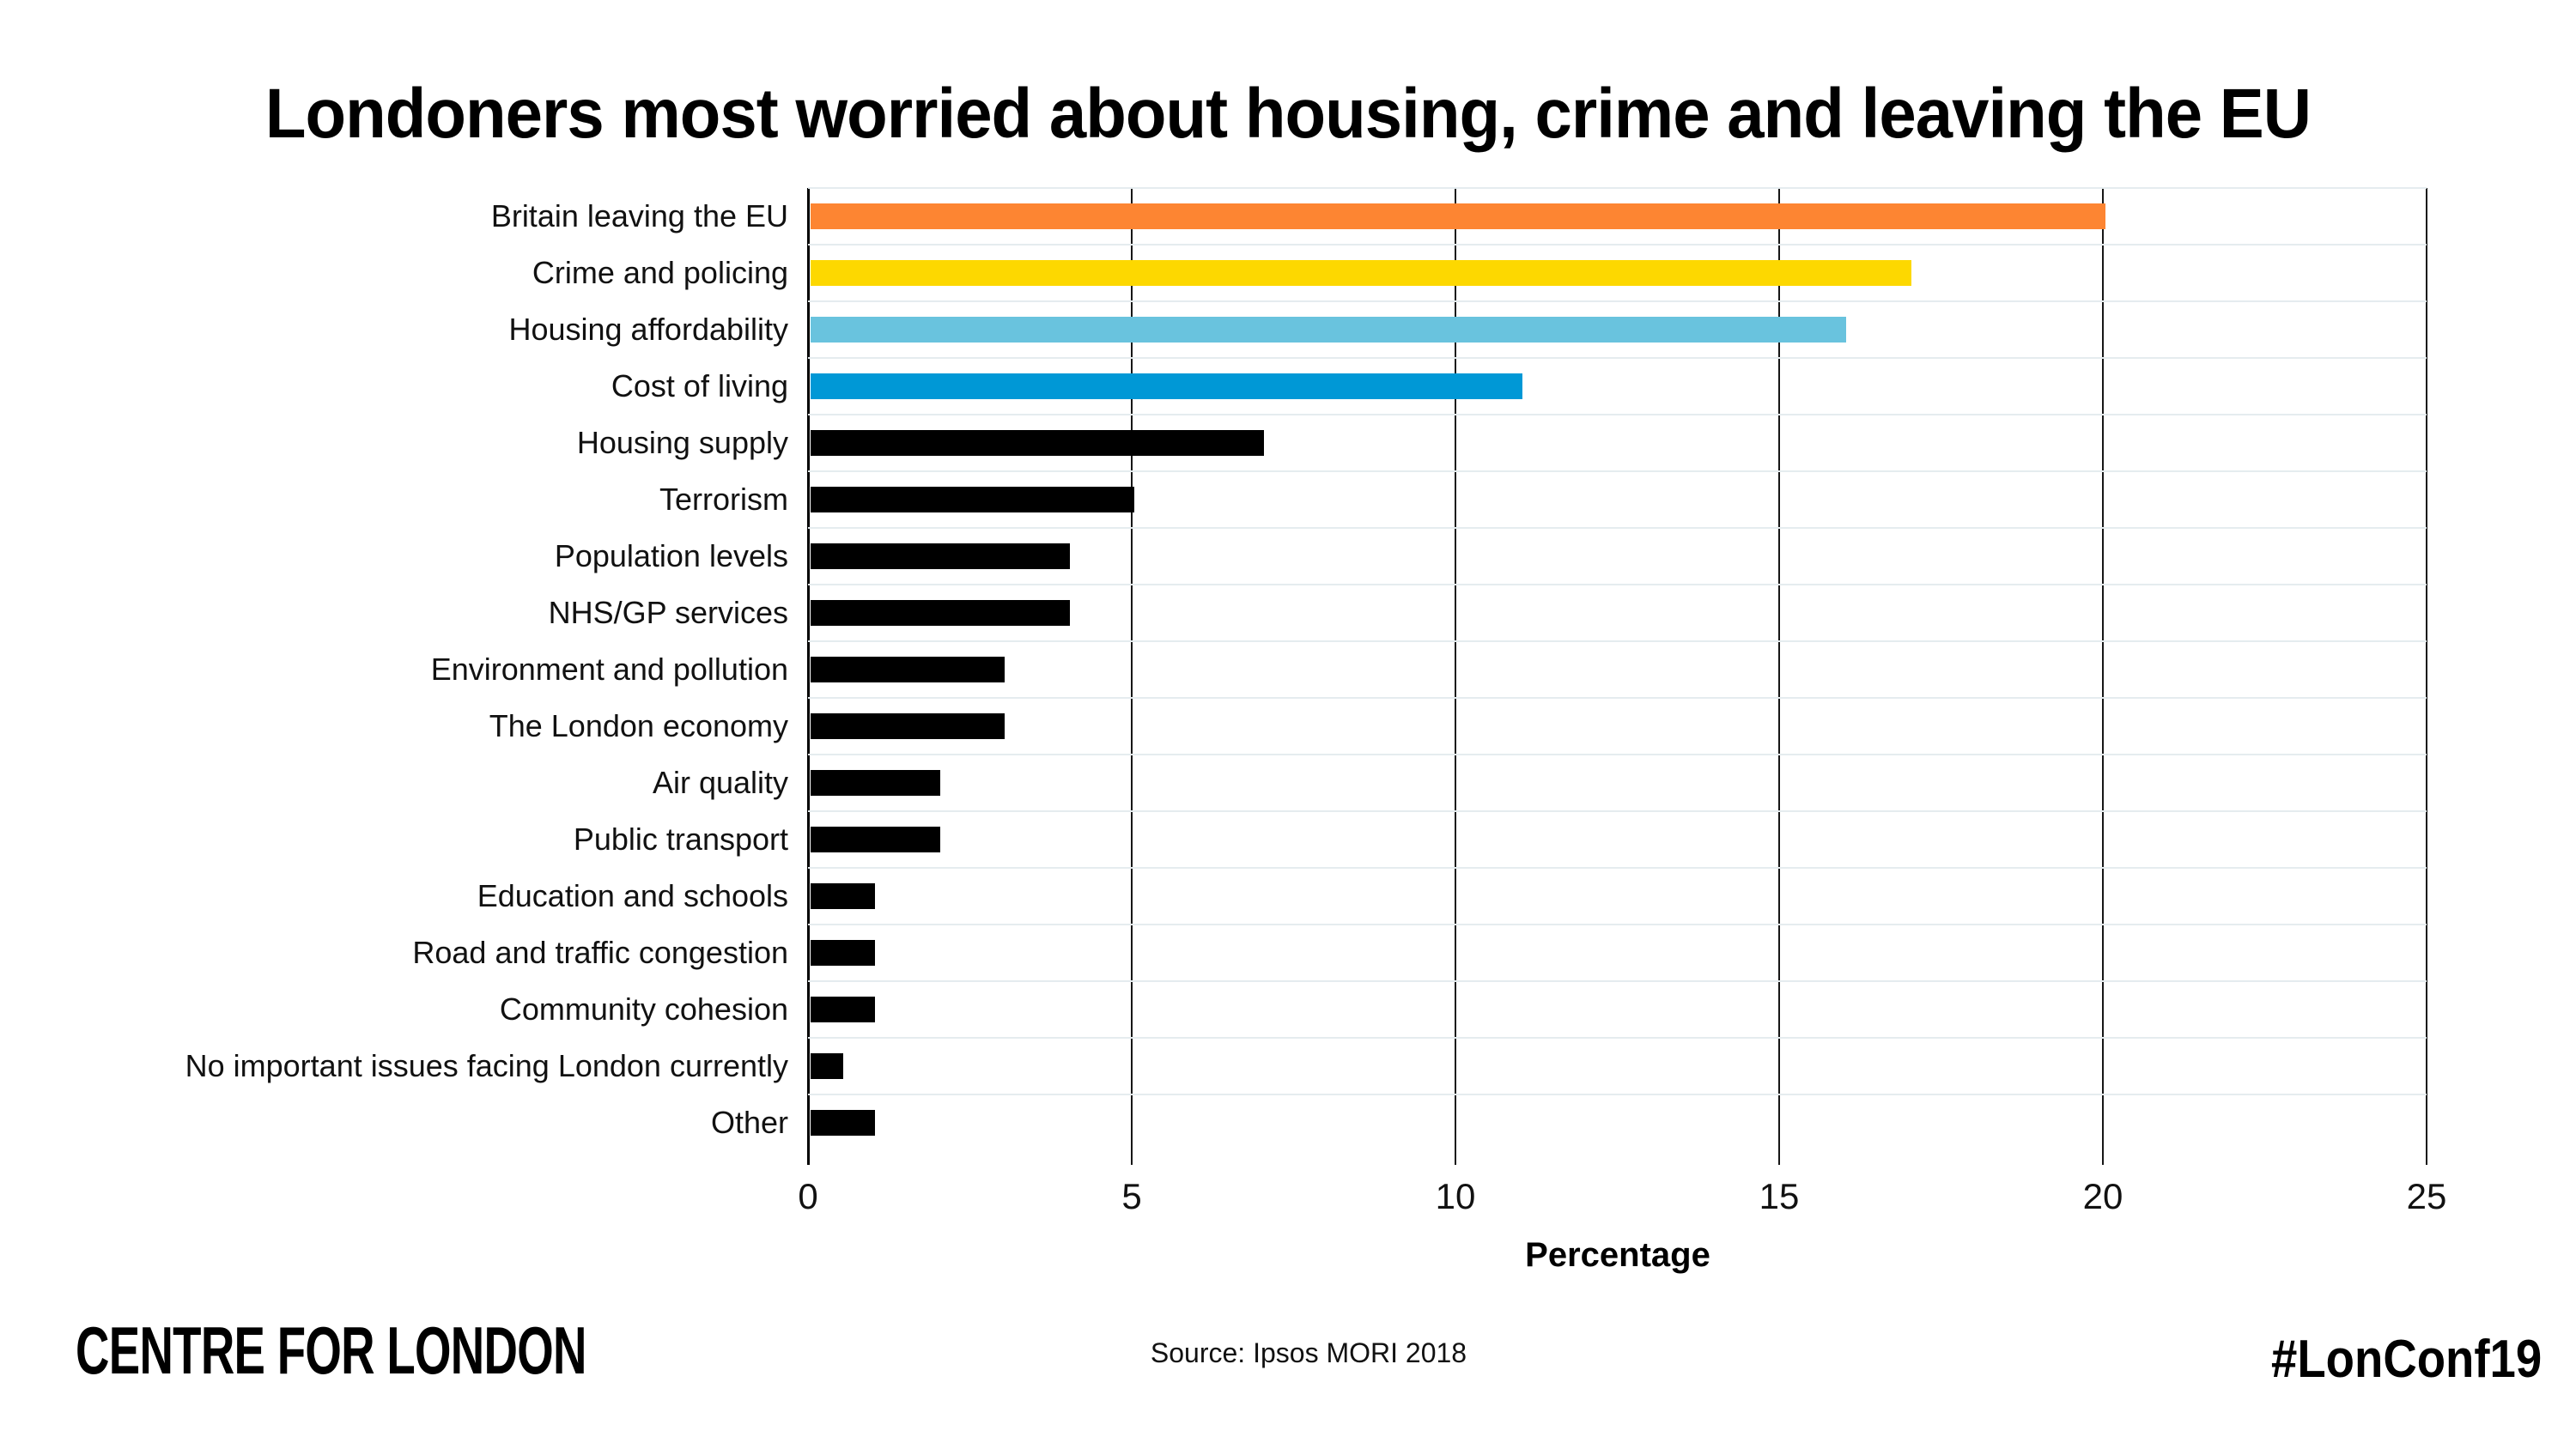 The height and width of the screenshot is (1449, 2576). What do you see at coordinates (682, 442) in the screenshot?
I see `bar-label: Housing supply` at bounding box center [682, 442].